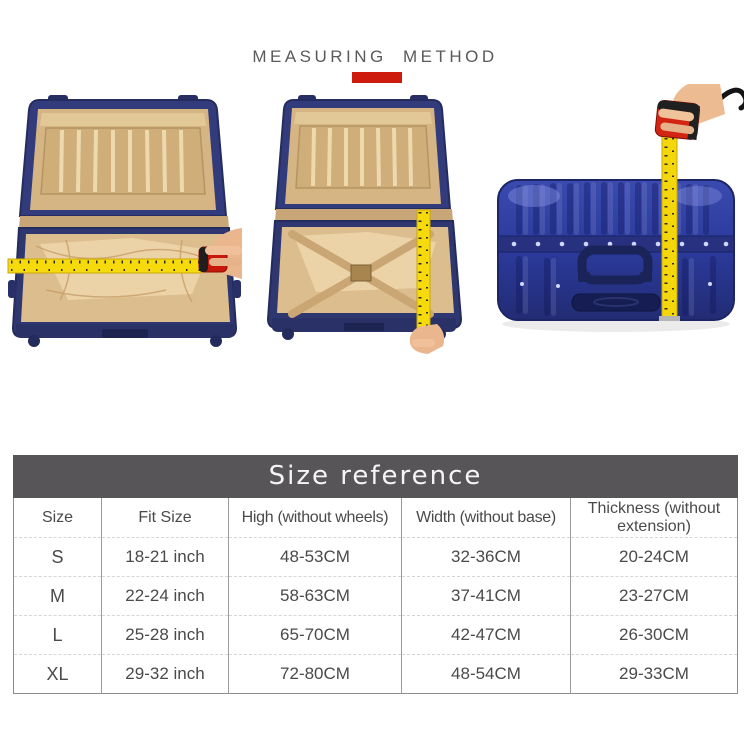 The height and width of the screenshot is (750, 750). What do you see at coordinates (104, 266) in the screenshot?
I see `measuring-tape-horizontal` at bounding box center [104, 266].